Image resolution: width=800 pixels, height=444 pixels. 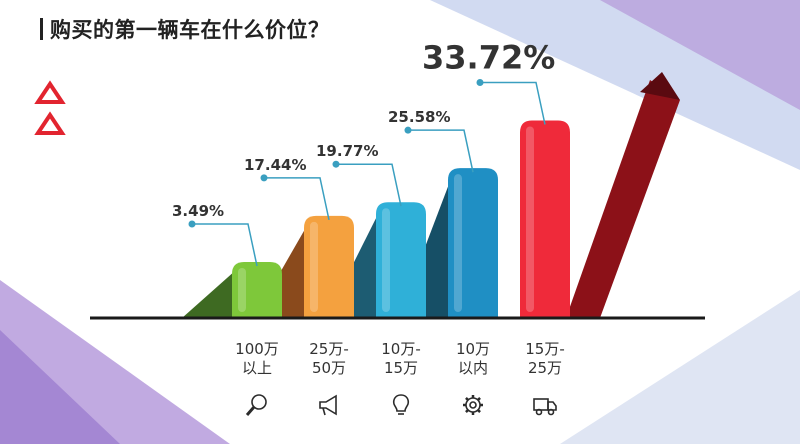 What do you see at coordinates (401, 404) in the screenshot?
I see `lightbulb-icon` at bounding box center [401, 404].